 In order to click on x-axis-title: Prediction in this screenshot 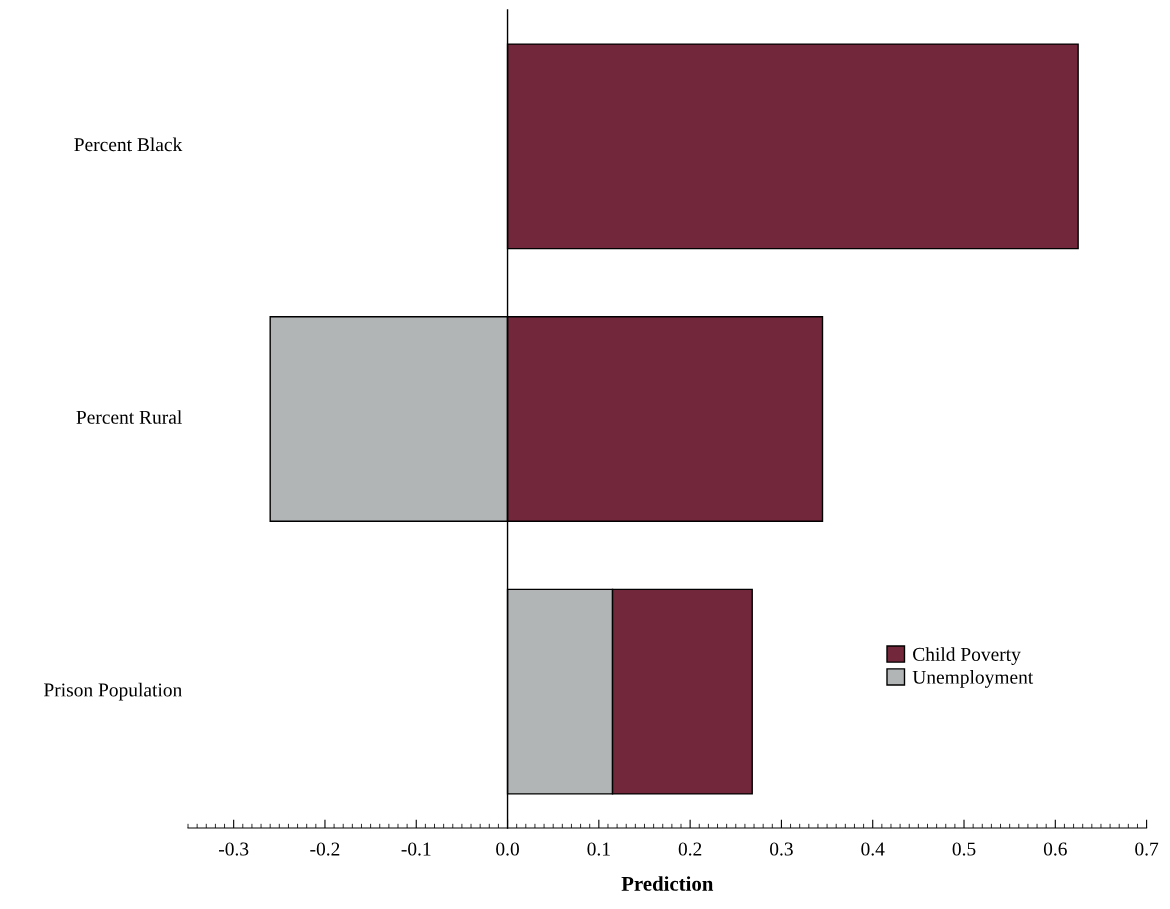, I will do `click(667, 883)`.